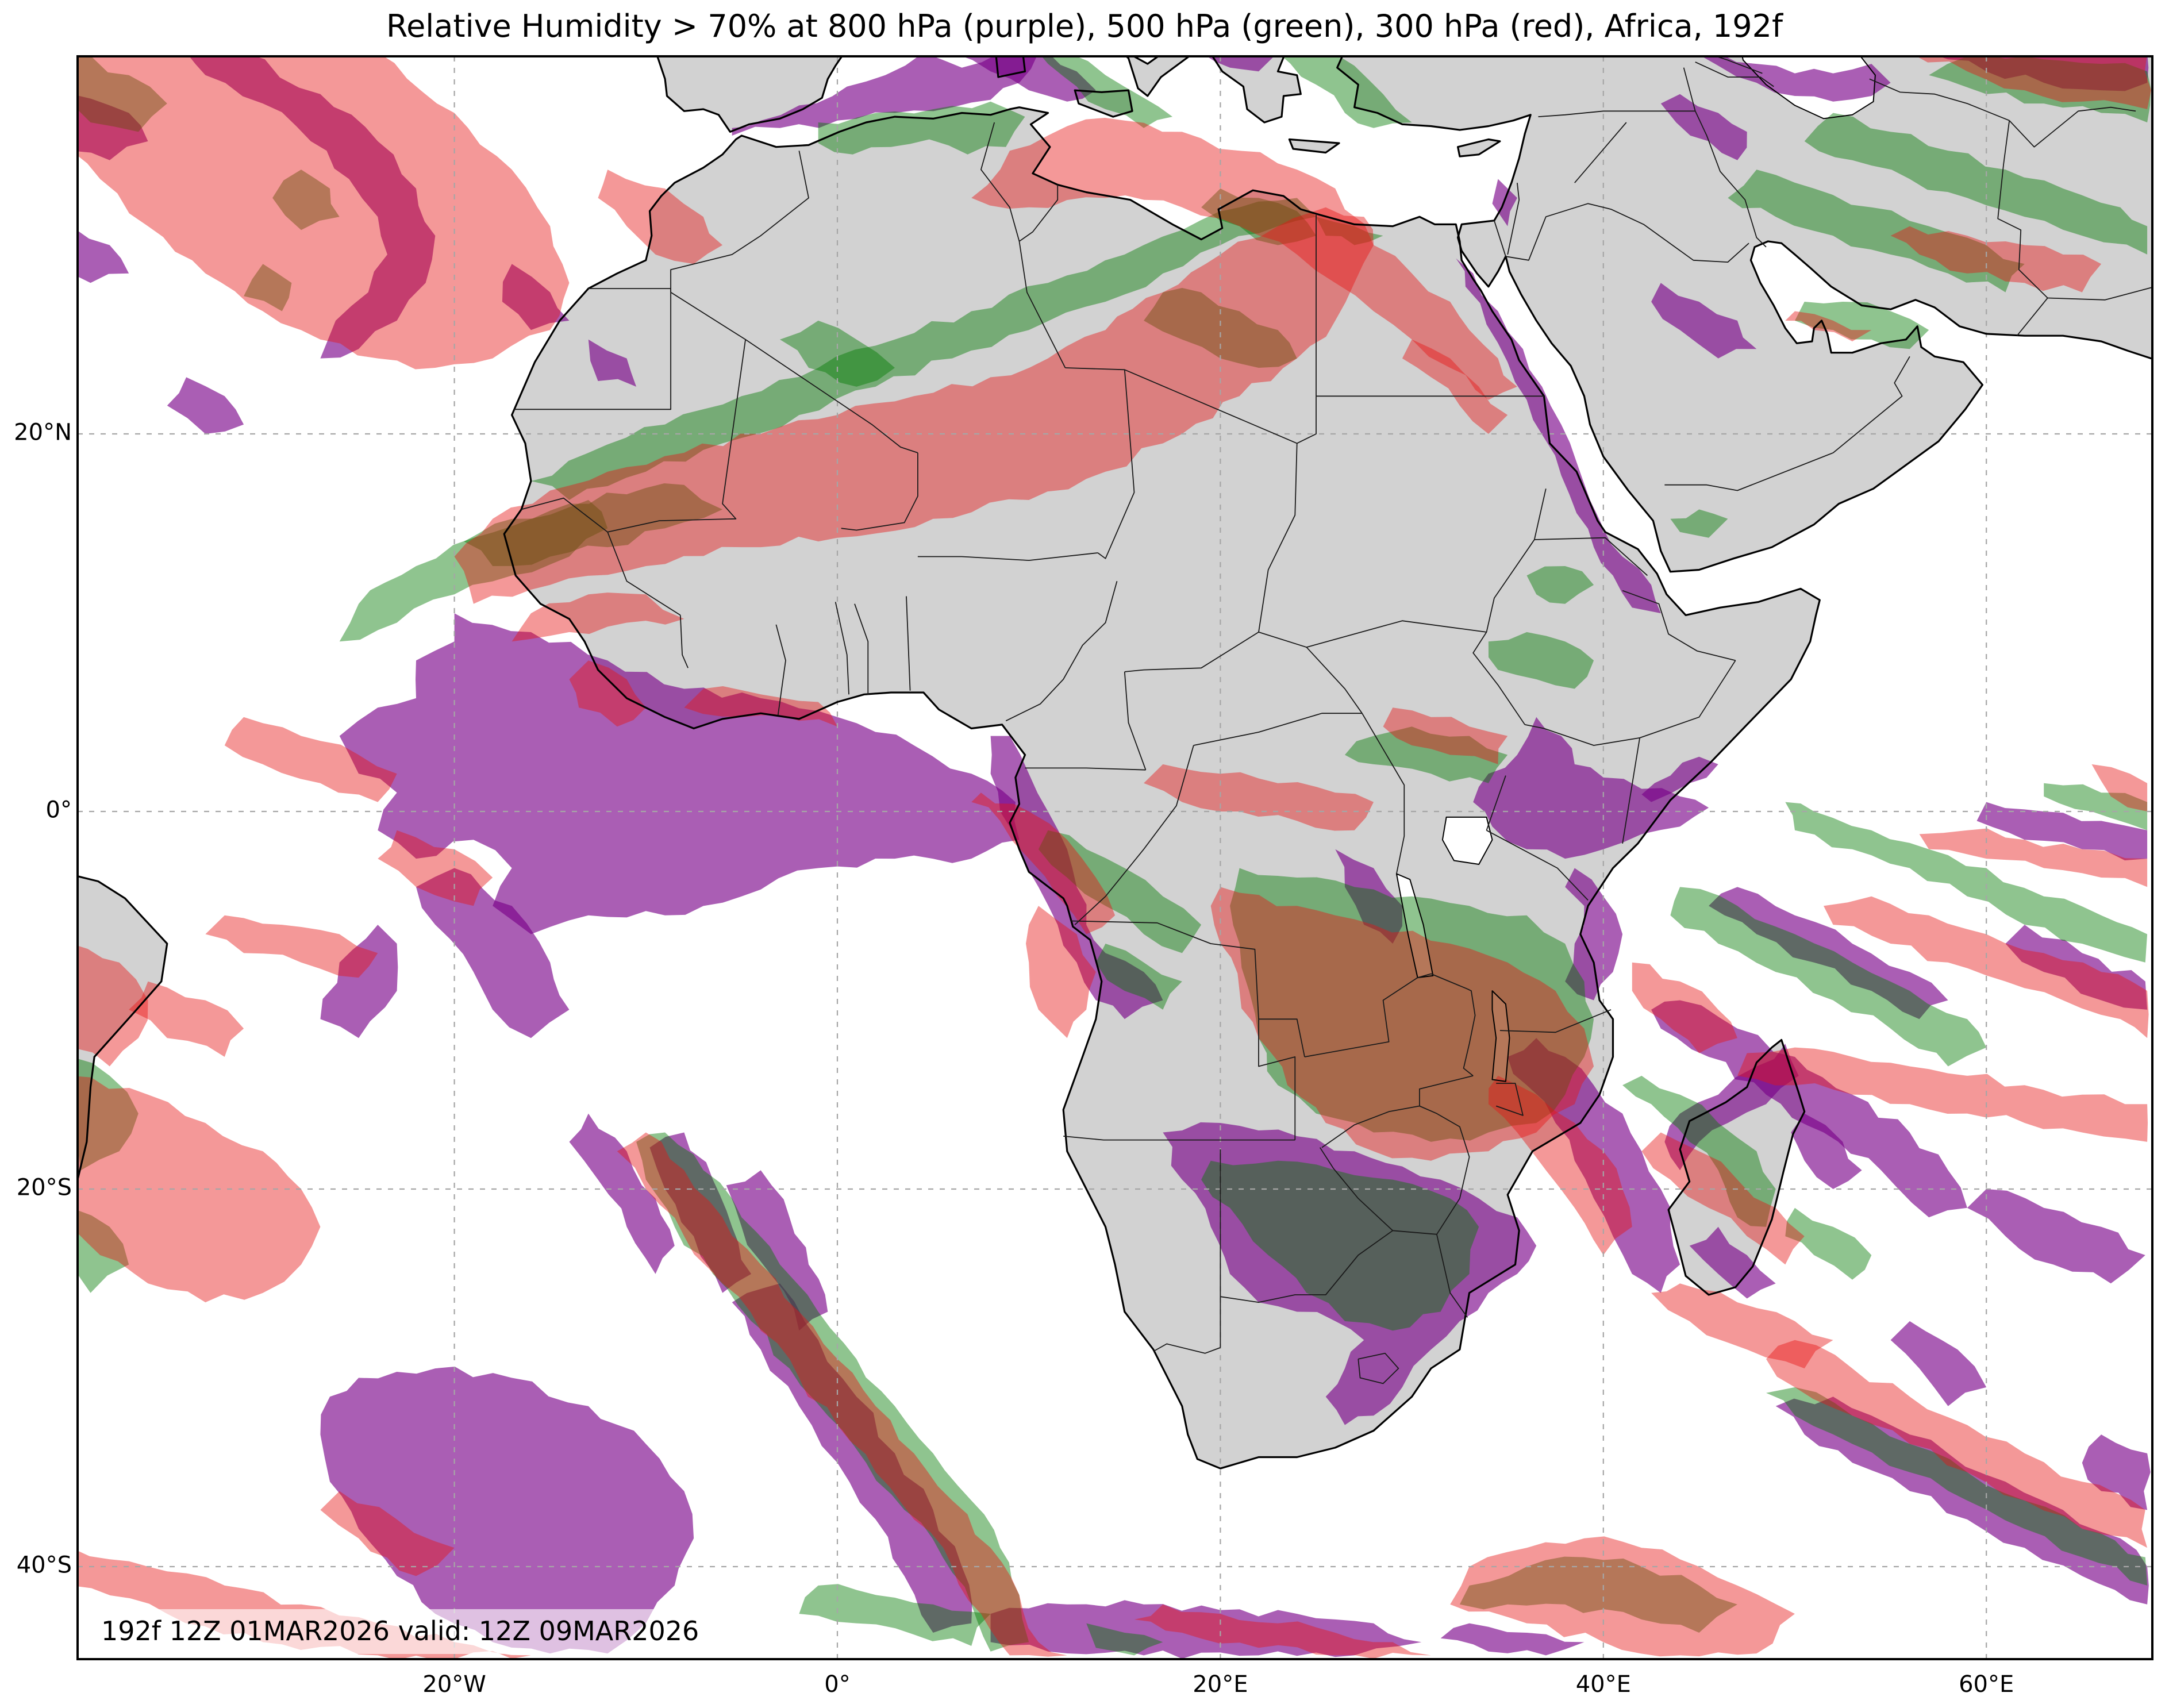  What do you see at coordinates (1220, 1684) in the screenshot?
I see `x-tick-label: 20°E` at bounding box center [1220, 1684].